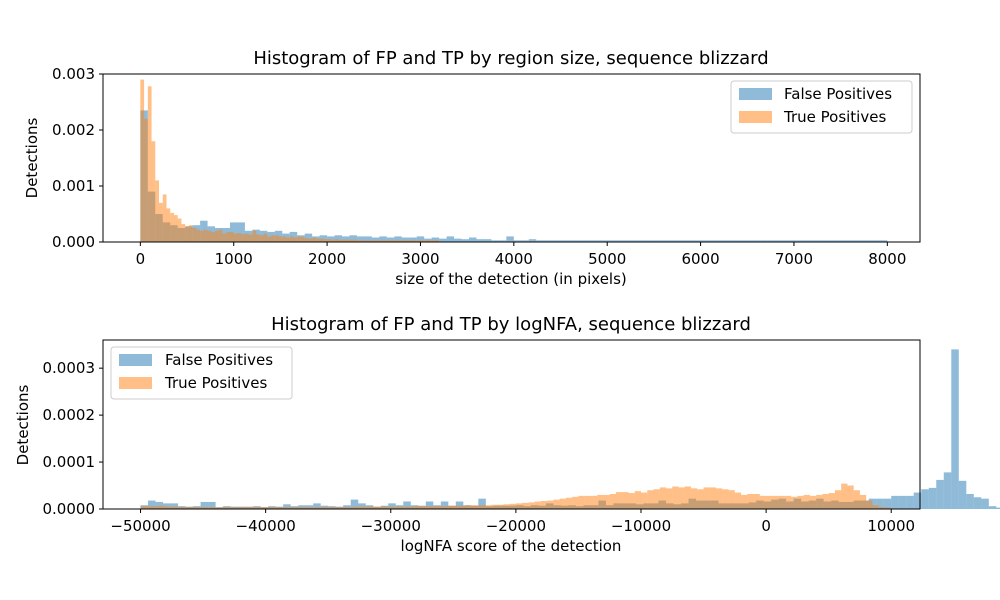  Describe the element at coordinates (891, 526) in the screenshot. I see `x-tick-label: 10000` at that location.